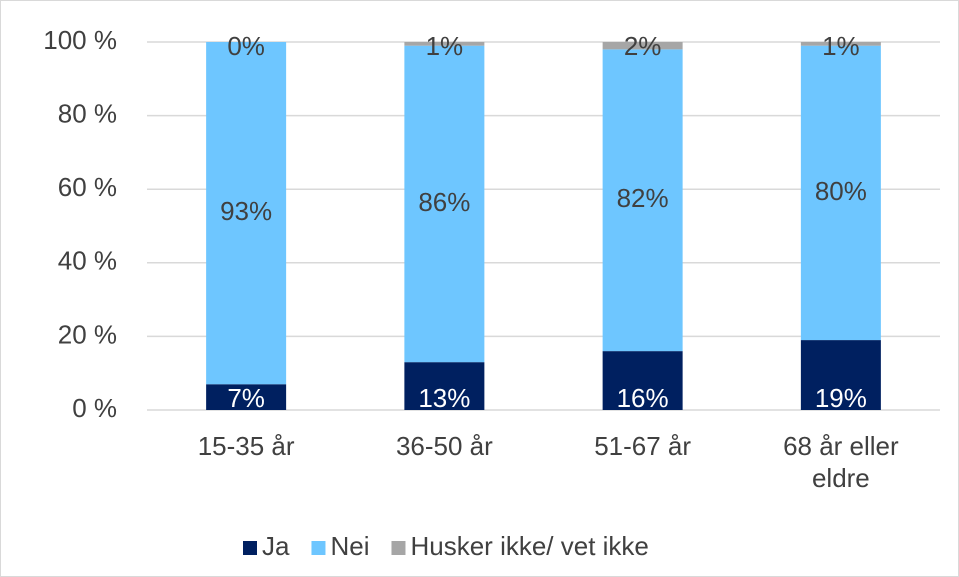  I want to click on y-tick-label: 80 %, so click(87, 113).